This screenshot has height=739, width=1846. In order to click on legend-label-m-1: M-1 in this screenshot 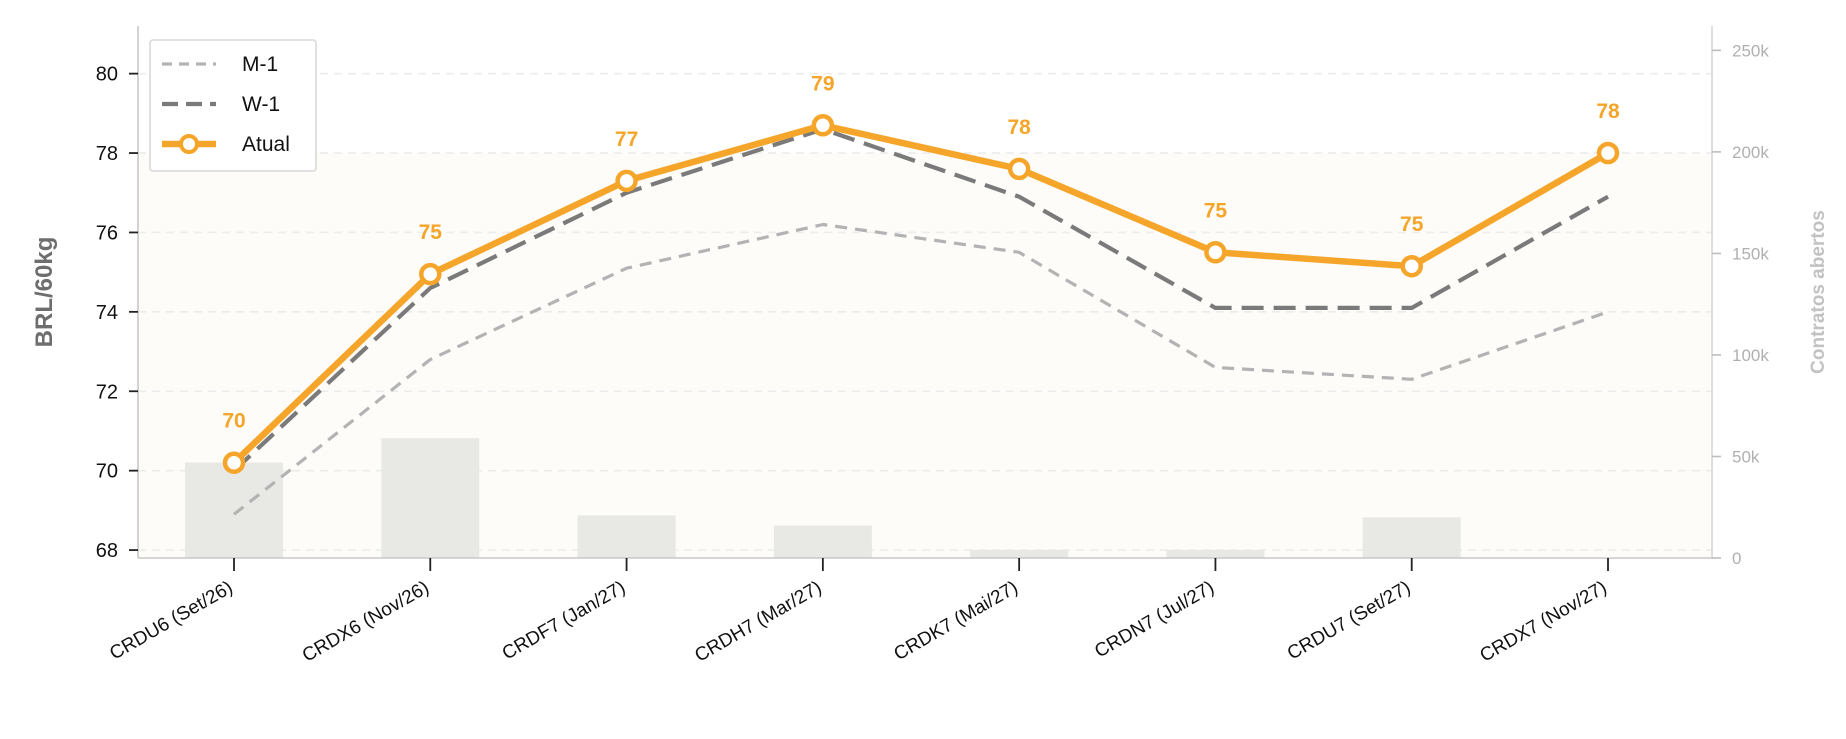, I will do `click(260, 64)`.